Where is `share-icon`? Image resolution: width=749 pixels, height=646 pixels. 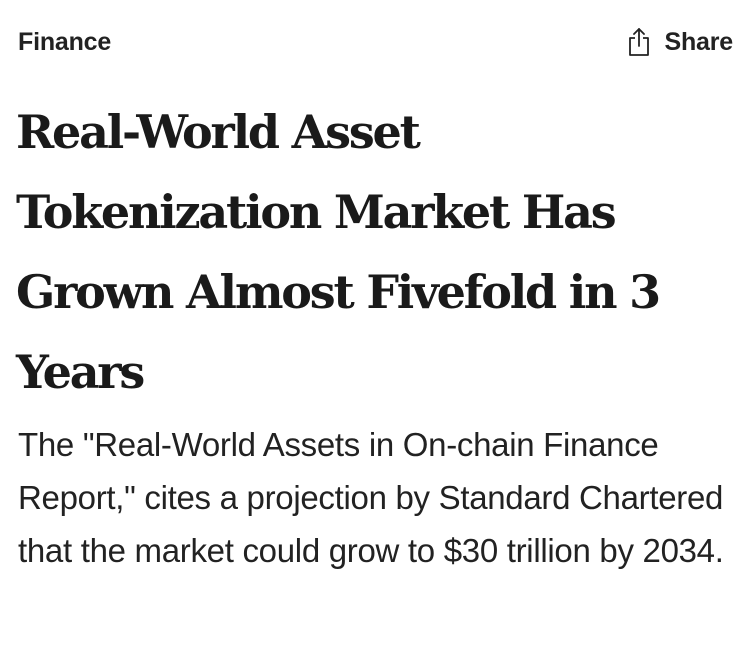 share-icon is located at coordinates (639, 42).